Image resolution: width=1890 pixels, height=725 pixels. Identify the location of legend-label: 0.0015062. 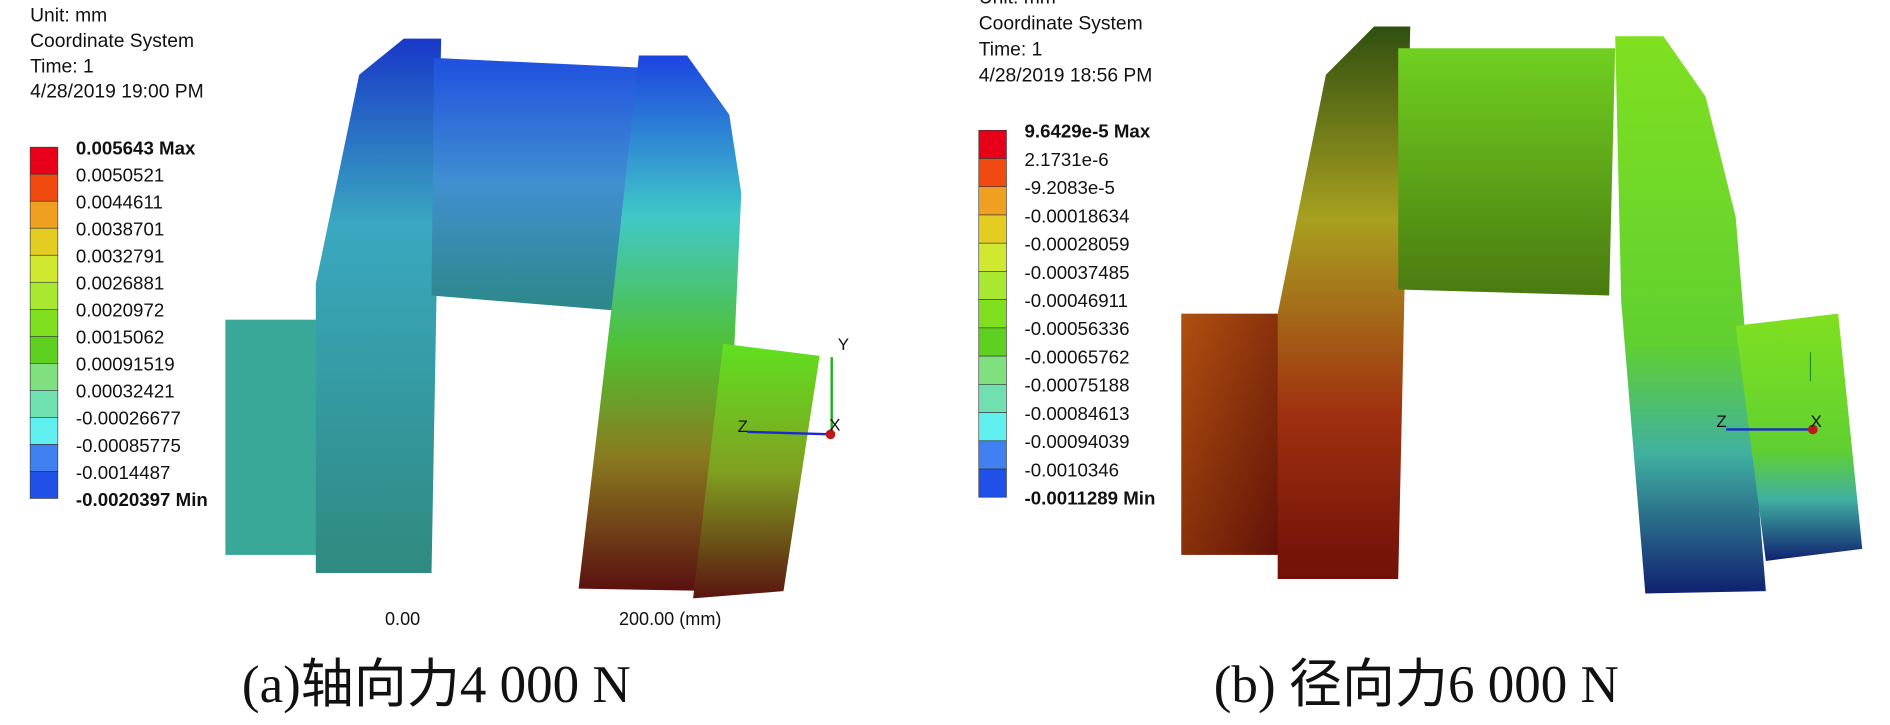
(120, 337).